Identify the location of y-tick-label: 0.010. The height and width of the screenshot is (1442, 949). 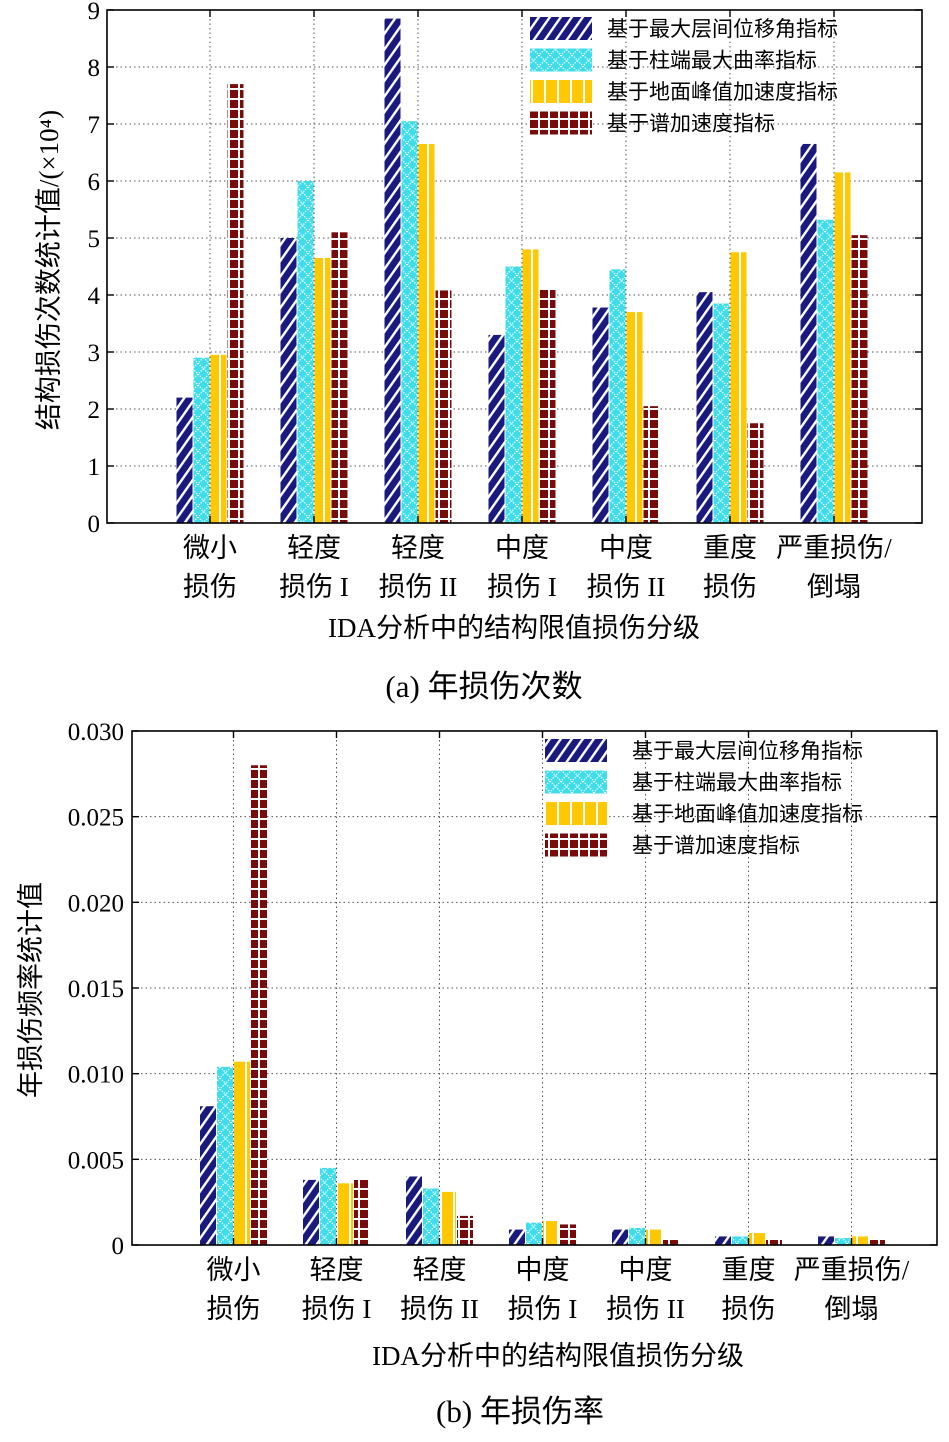
(96, 1075).